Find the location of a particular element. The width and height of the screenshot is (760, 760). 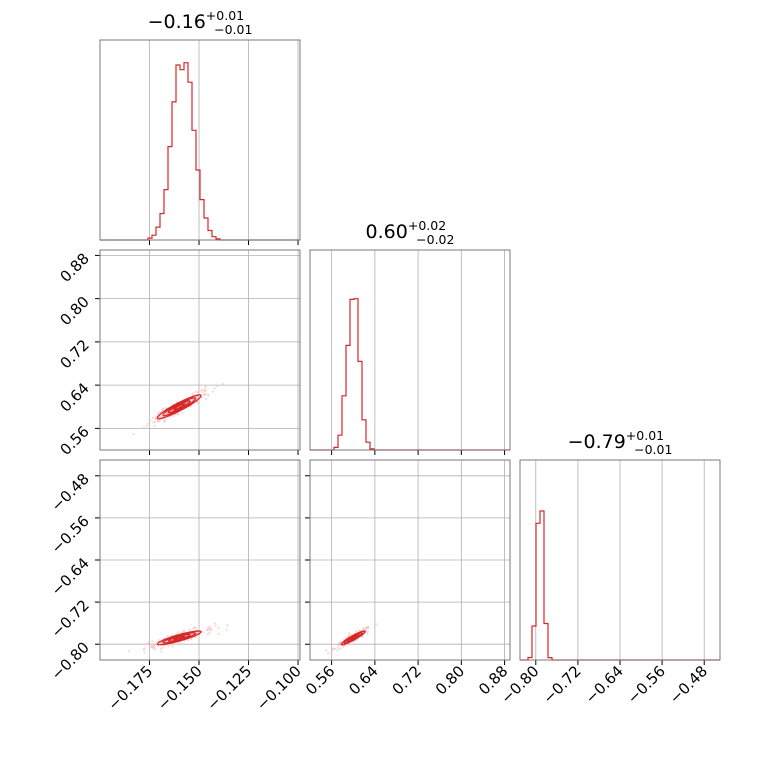

histogram-p0 is located at coordinates (200, 151).